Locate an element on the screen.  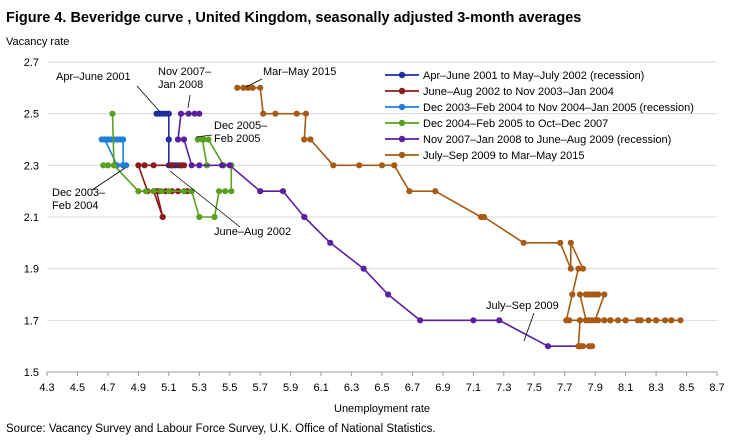
x-tick-label: 5.7 is located at coordinates (260, 388).